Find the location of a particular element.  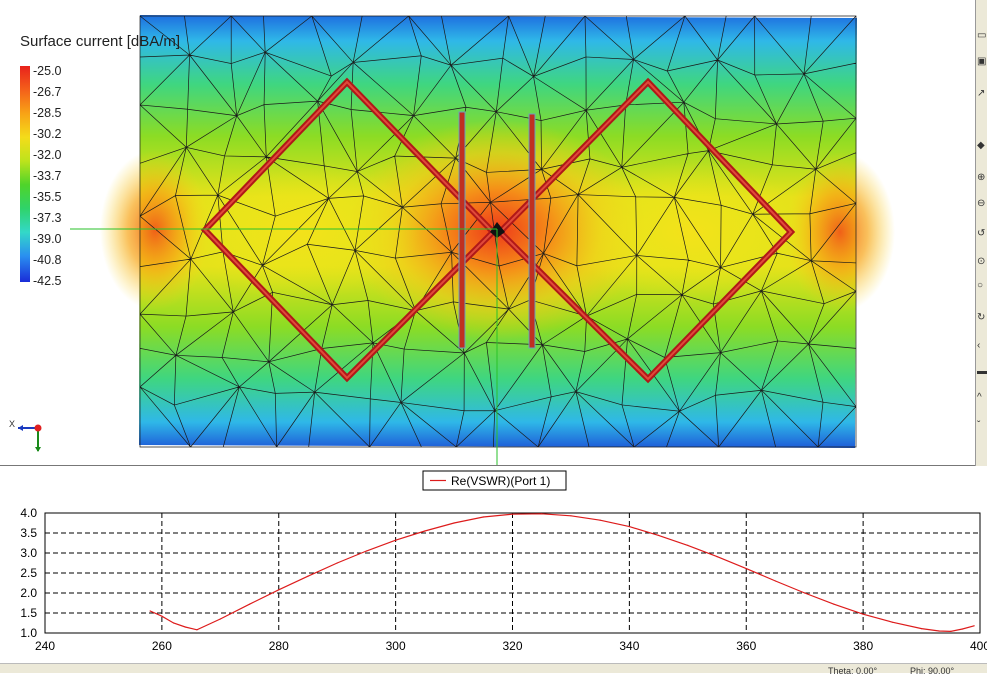

rotate-right-icon: ↻ is located at coordinates (981, 317).